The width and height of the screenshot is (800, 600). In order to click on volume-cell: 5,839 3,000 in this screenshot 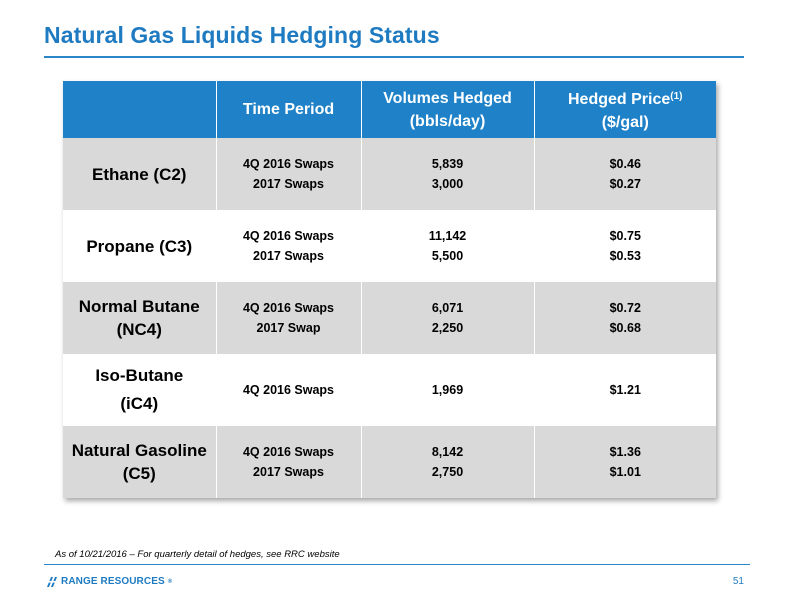, I will do `click(448, 174)`.